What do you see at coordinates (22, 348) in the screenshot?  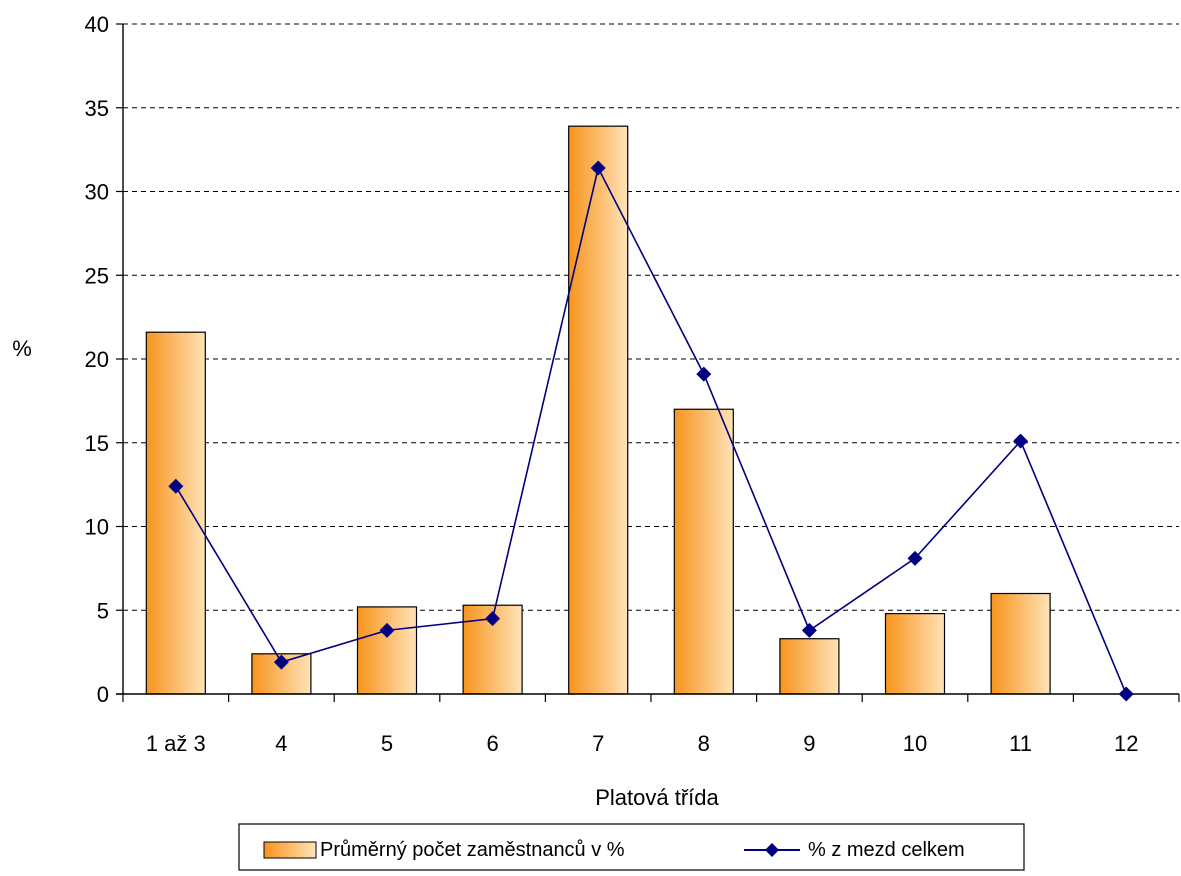 I see `y-axis-label: %` at bounding box center [22, 348].